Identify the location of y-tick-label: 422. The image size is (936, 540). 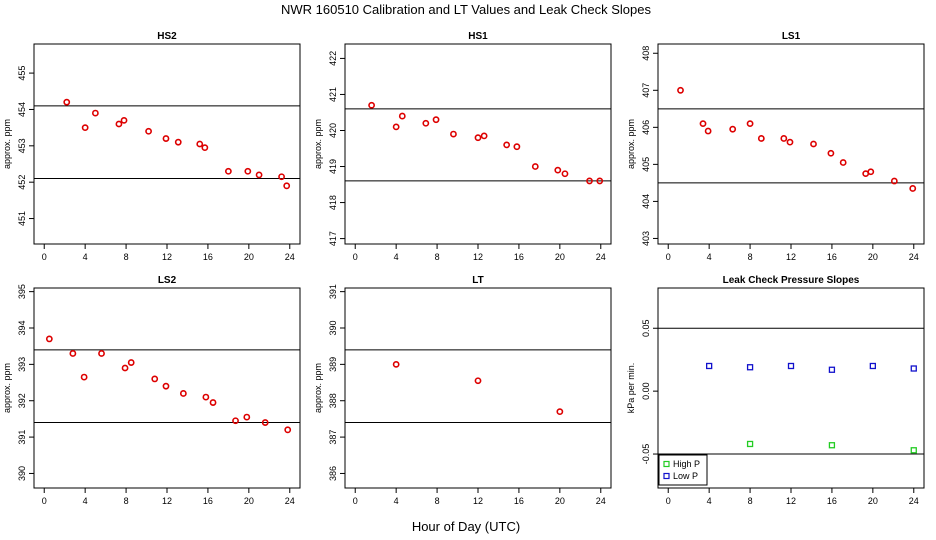
(333, 58).